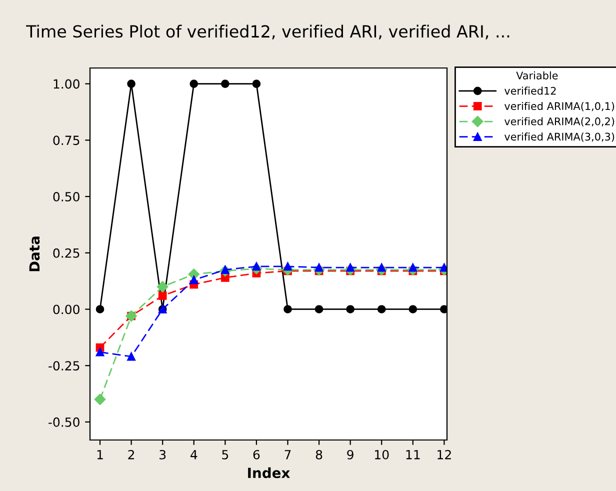  I want to click on x-tick-label: 10, so click(382, 455).